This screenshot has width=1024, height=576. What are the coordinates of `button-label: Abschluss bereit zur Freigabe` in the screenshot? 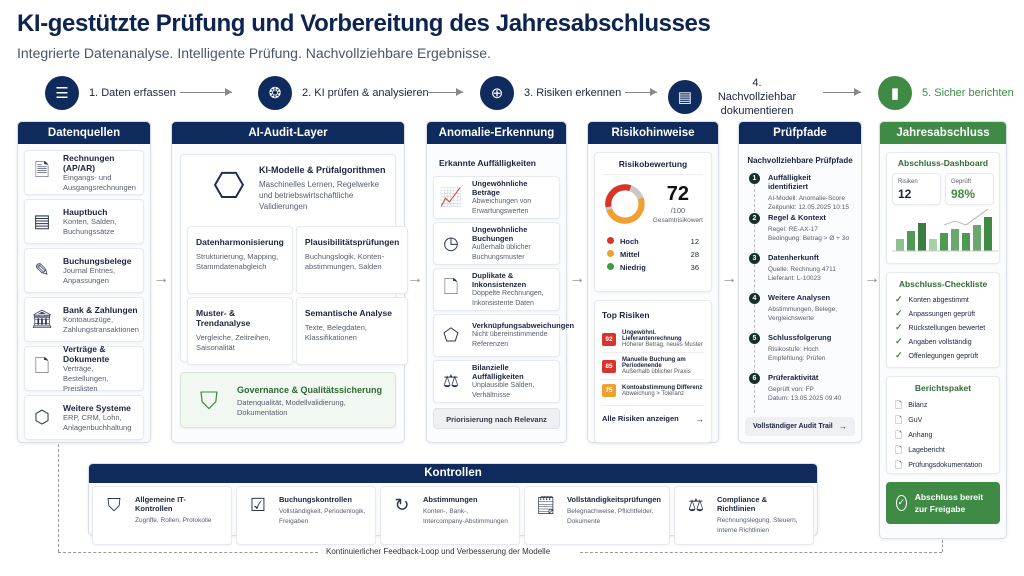 It's located at (949, 503).